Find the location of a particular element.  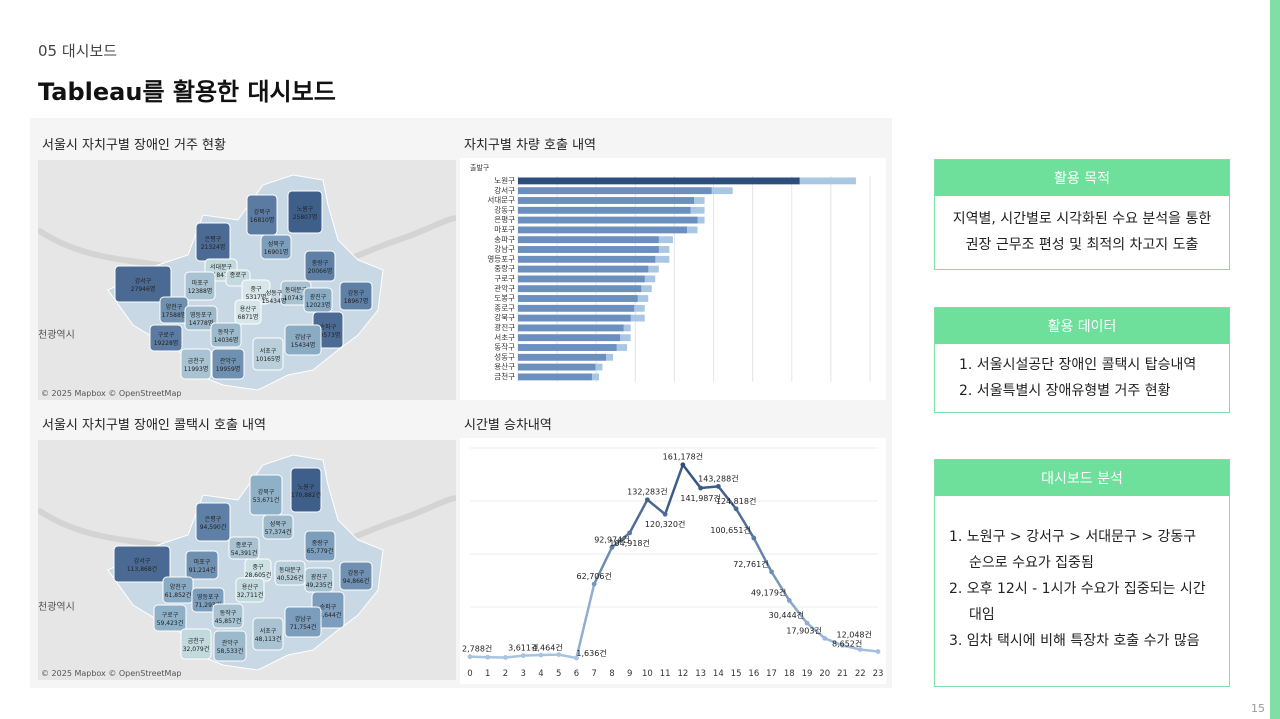

district-value-label: 17588명 is located at coordinates (174, 315).